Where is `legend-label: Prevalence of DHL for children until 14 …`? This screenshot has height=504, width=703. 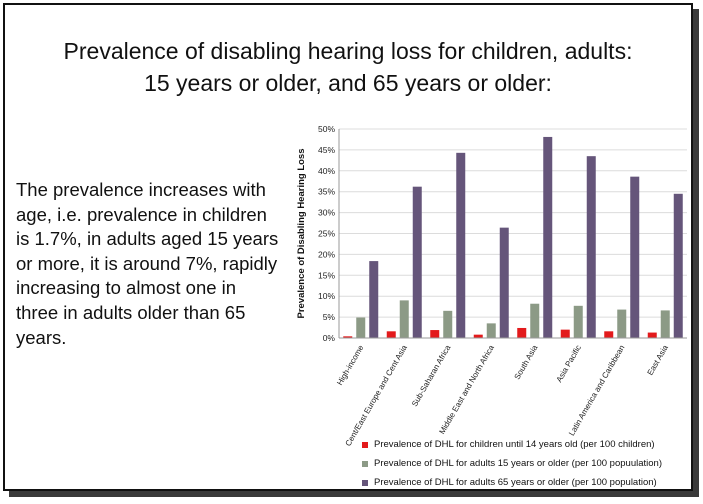
legend-label: Prevalence of DHL for children until 14 … is located at coordinates (514, 444).